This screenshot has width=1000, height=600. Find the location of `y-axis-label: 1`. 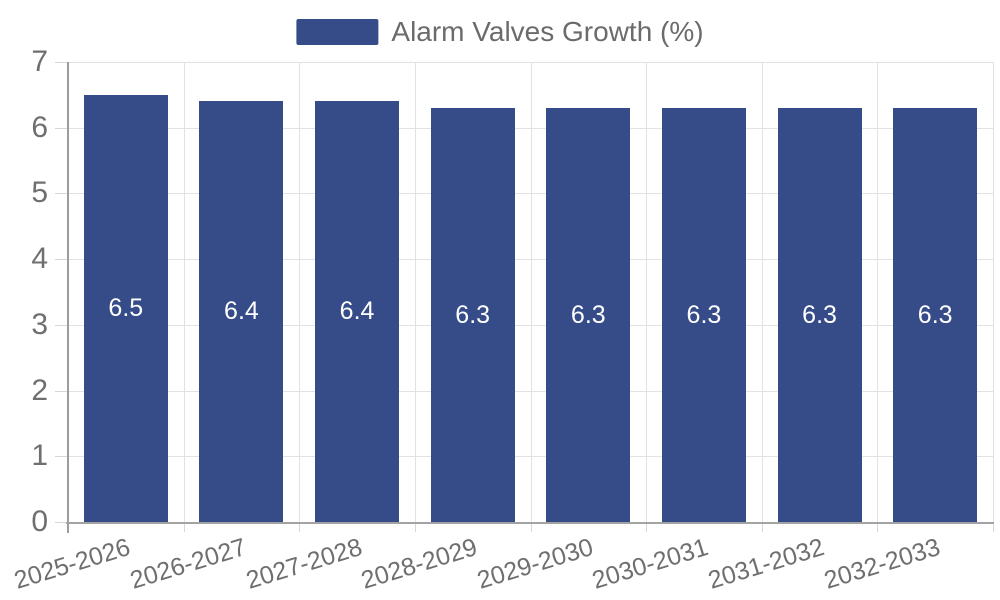

y-axis-label: 1 is located at coordinates (39, 456).